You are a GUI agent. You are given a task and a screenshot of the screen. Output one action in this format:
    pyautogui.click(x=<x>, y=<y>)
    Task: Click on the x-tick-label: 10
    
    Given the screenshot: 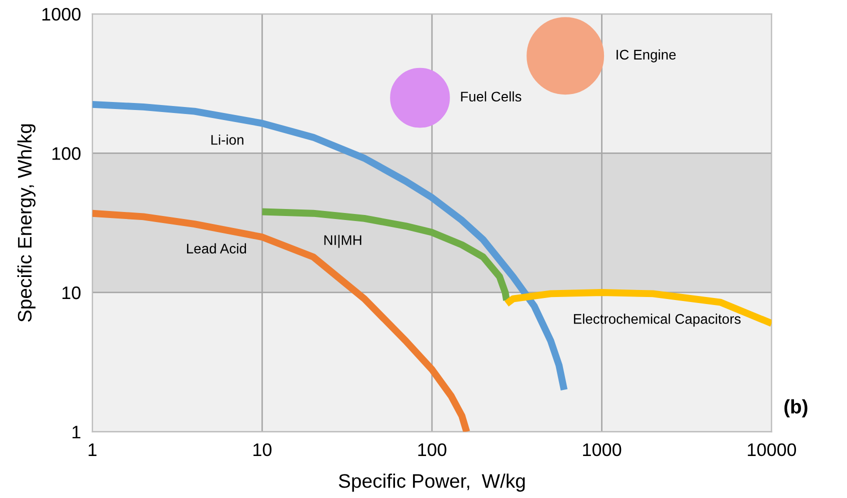 What is the action you would take?
    pyautogui.click(x=262, y=449)
    